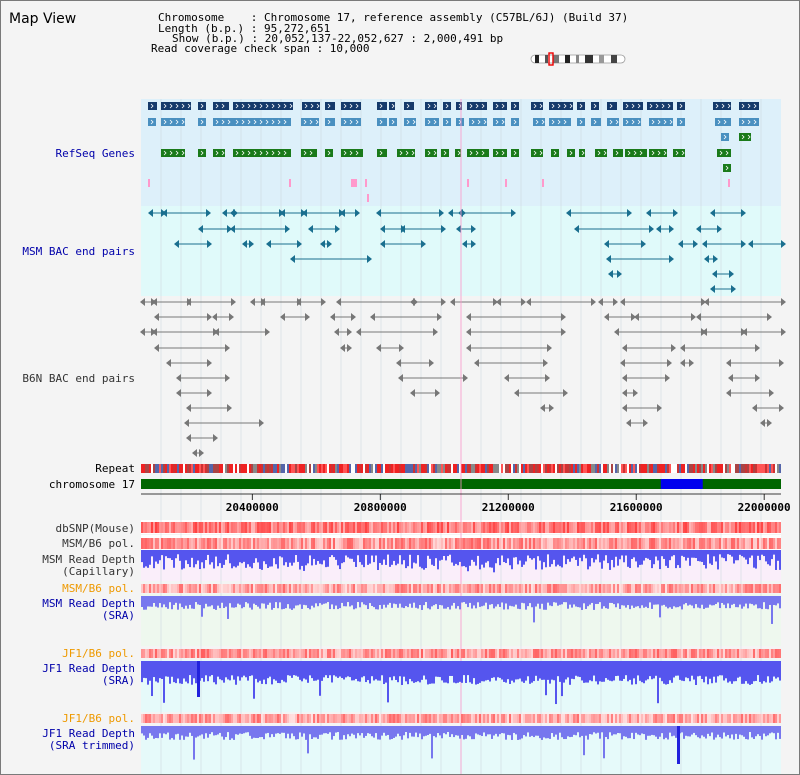 The width and height of the screenshot is (800, 775). I want to click on msm-read-depth-sra-sublabel: (SRA), so click(118, 615).